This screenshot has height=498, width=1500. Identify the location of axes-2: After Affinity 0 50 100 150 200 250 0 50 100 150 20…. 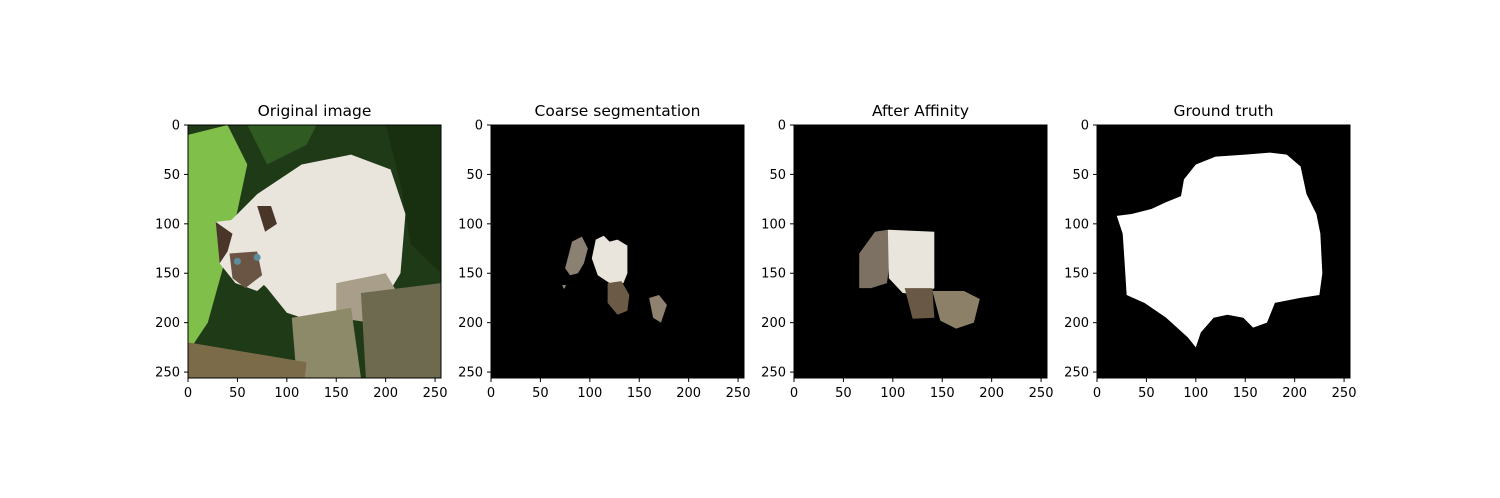
(907, 251).